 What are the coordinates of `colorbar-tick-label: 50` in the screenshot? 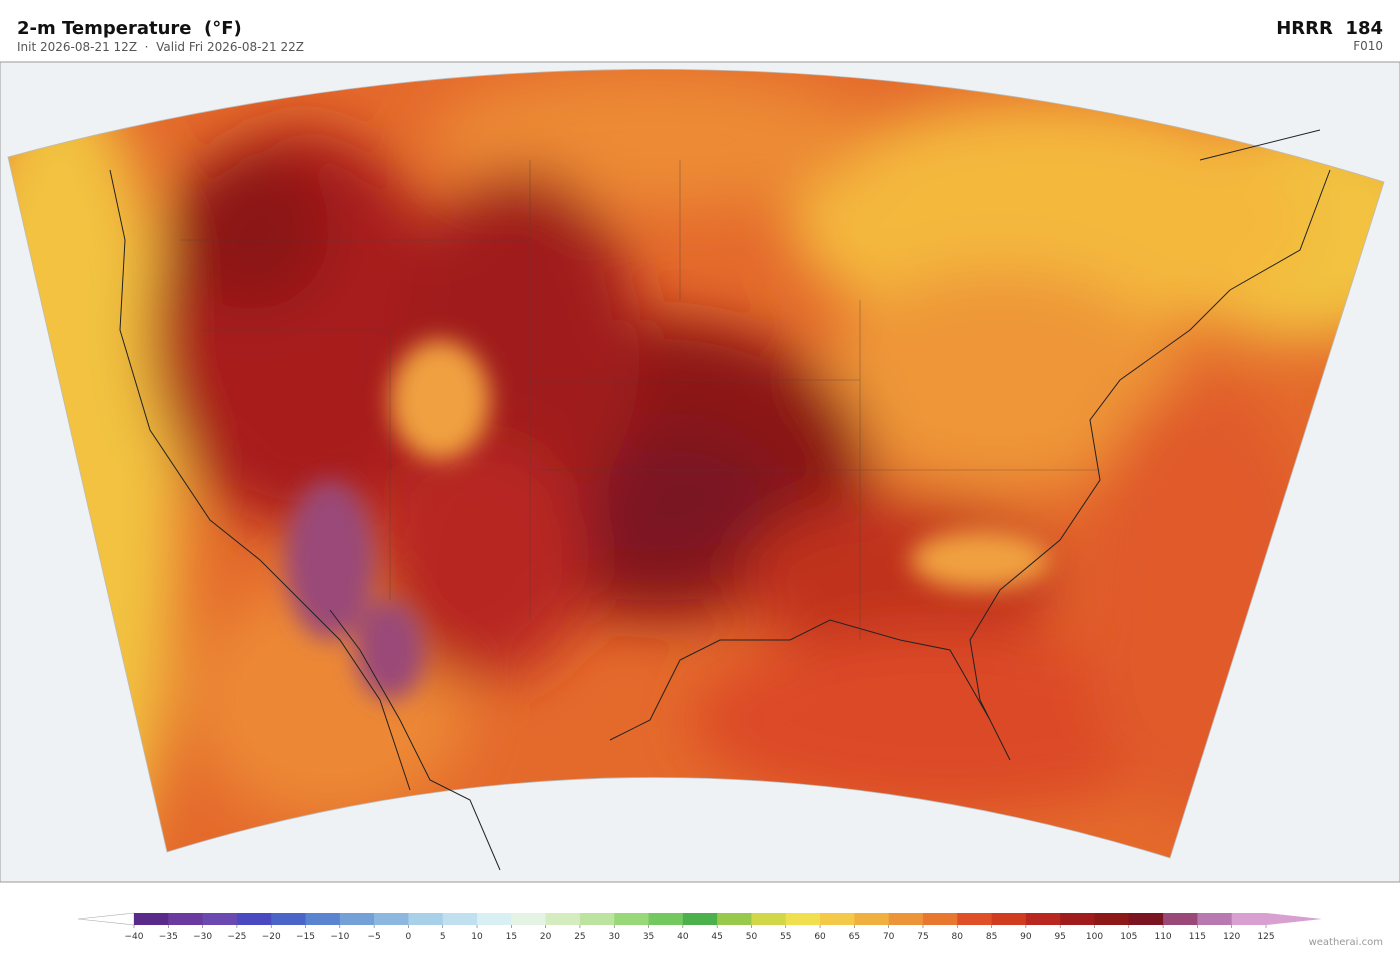 It's located at (752, 937).